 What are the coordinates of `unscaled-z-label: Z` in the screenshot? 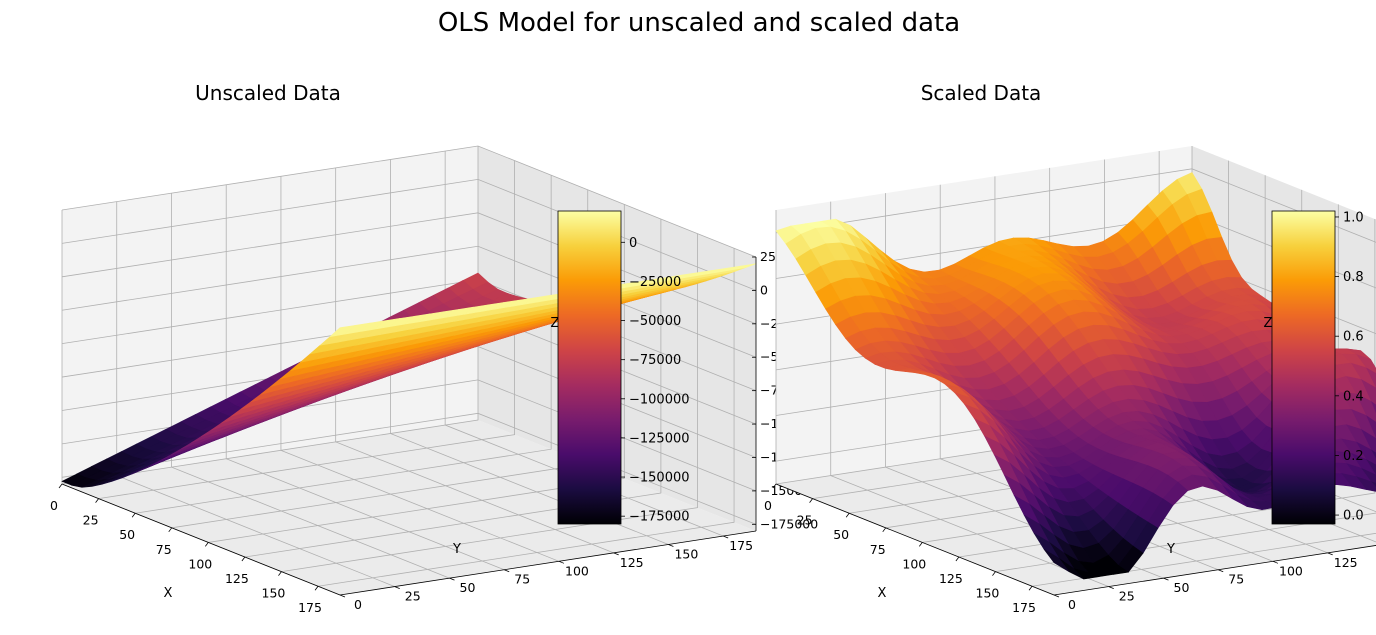 It's located at (555, 323).